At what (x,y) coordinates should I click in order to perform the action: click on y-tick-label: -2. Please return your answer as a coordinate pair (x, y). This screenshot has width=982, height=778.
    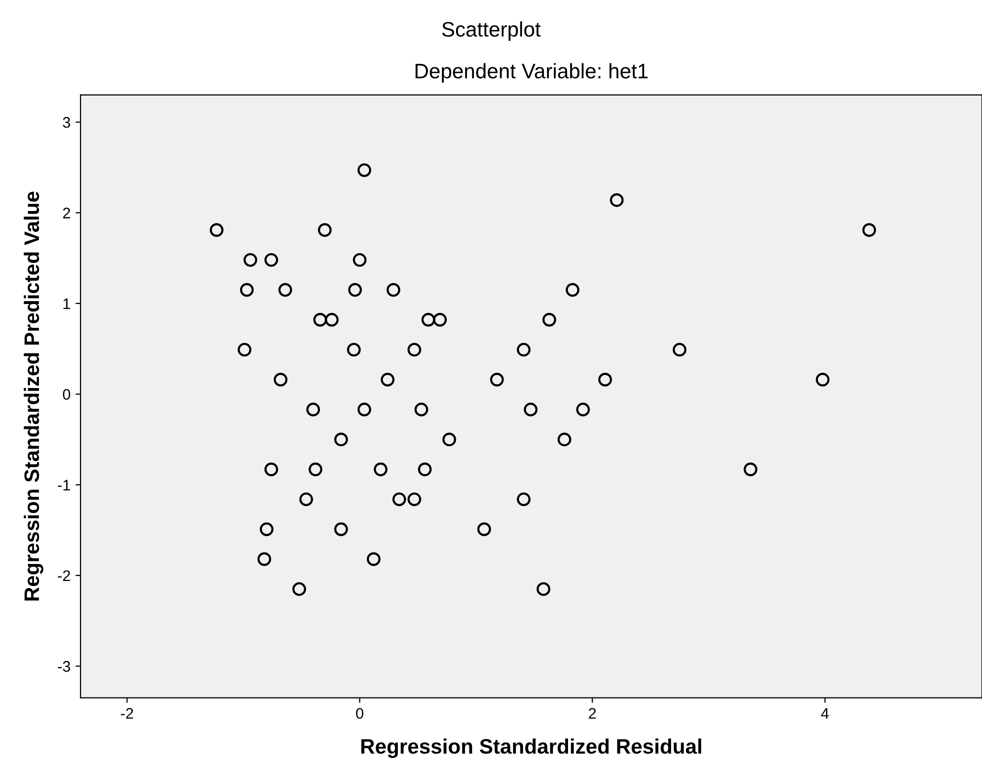
    Looking at the image, I should click on (64, 575).